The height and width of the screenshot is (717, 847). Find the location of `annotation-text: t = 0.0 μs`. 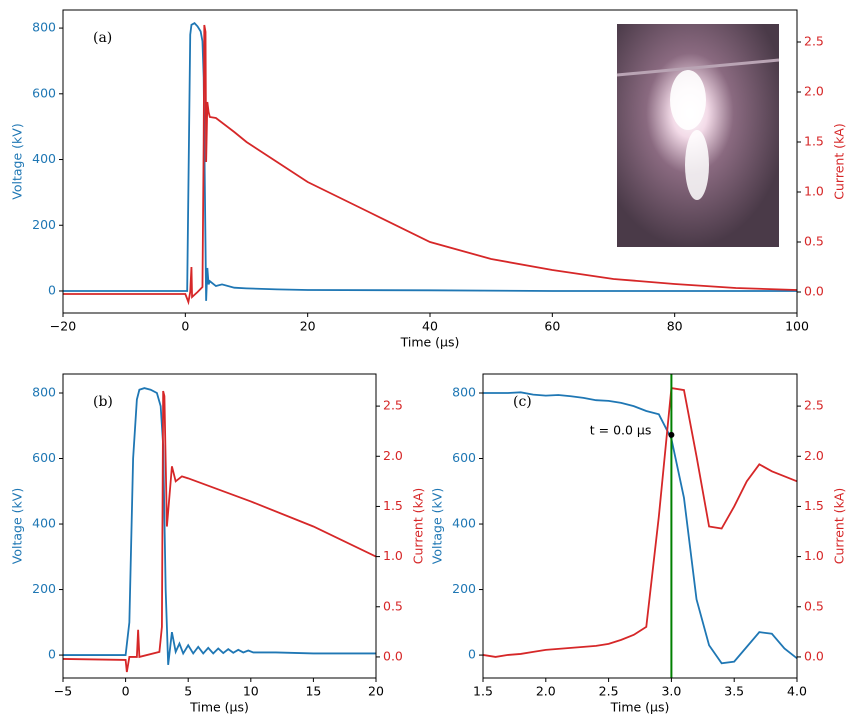

annotation-text: t = 0.0 μs is located at coordinates (621, 429).